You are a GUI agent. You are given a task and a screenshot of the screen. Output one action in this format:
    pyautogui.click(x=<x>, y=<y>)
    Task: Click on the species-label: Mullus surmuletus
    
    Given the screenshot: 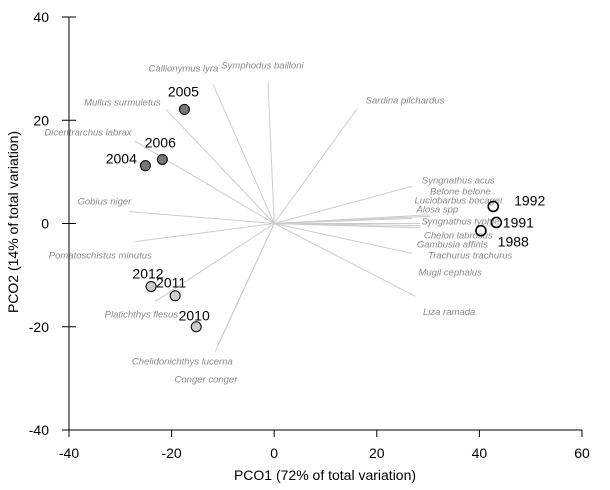 What is the action you would take?
    pyautogui.click(x=122, y=103)
    